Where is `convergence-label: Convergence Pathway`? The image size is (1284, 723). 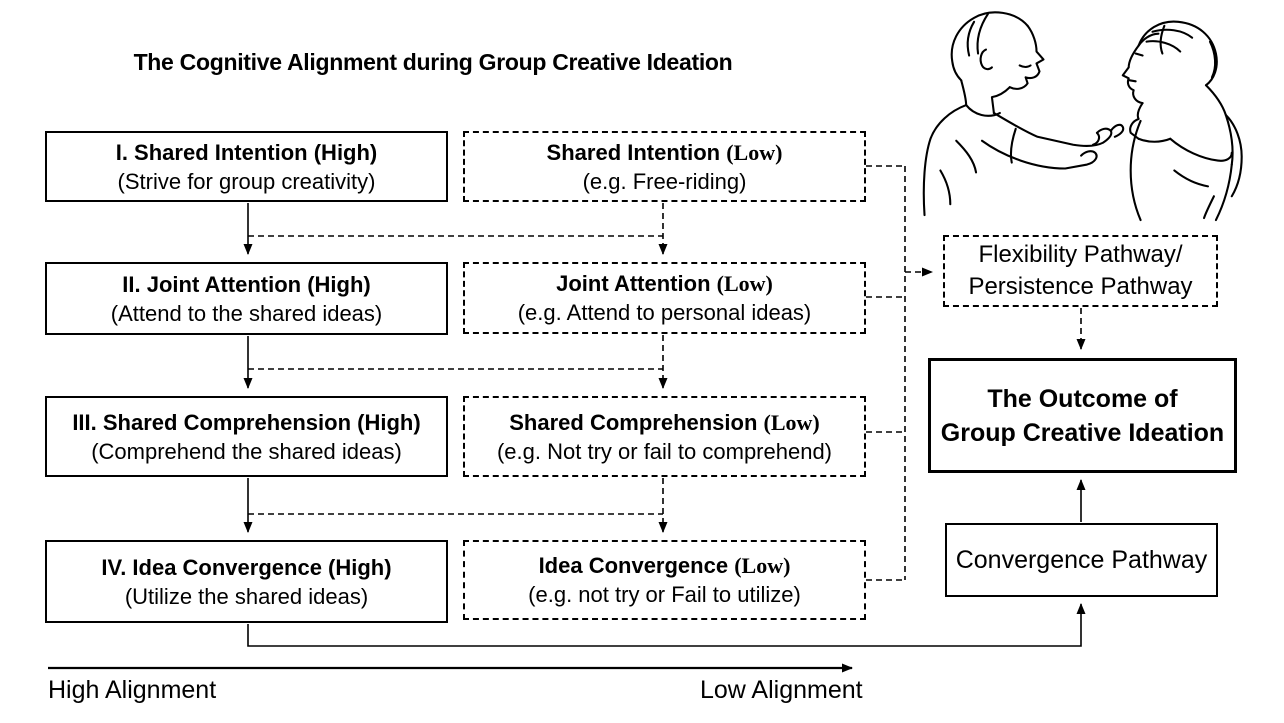 convergence-label: Convergence Pathway is located at coordinates (1081, 560).